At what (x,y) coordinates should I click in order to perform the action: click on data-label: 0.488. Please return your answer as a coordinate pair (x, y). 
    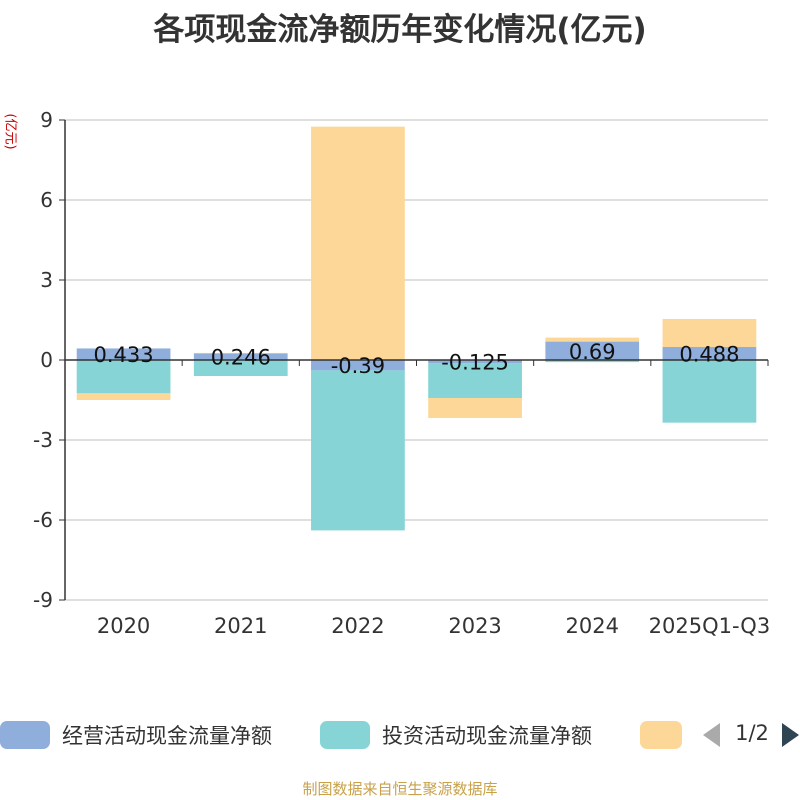
    Looking at the image, I should click on (709, 354).